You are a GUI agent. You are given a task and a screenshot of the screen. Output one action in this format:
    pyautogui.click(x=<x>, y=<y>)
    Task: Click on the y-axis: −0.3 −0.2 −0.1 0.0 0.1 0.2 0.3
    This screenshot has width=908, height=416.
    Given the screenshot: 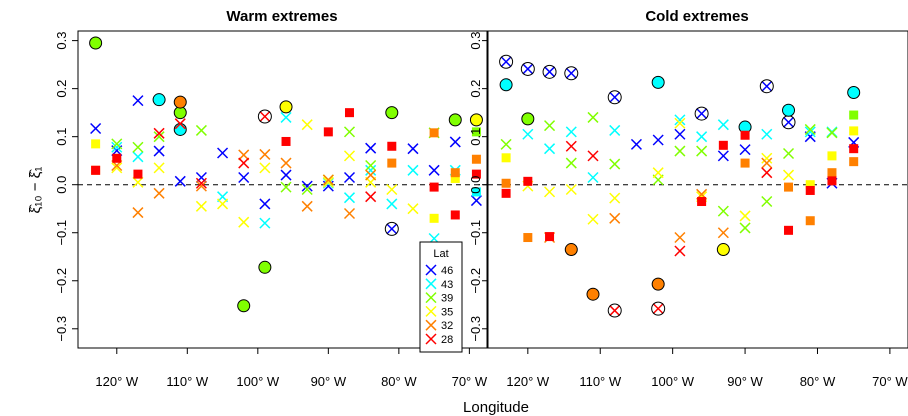 What is the action you would take?
    pyautogui.click(x=478, y=187)
    